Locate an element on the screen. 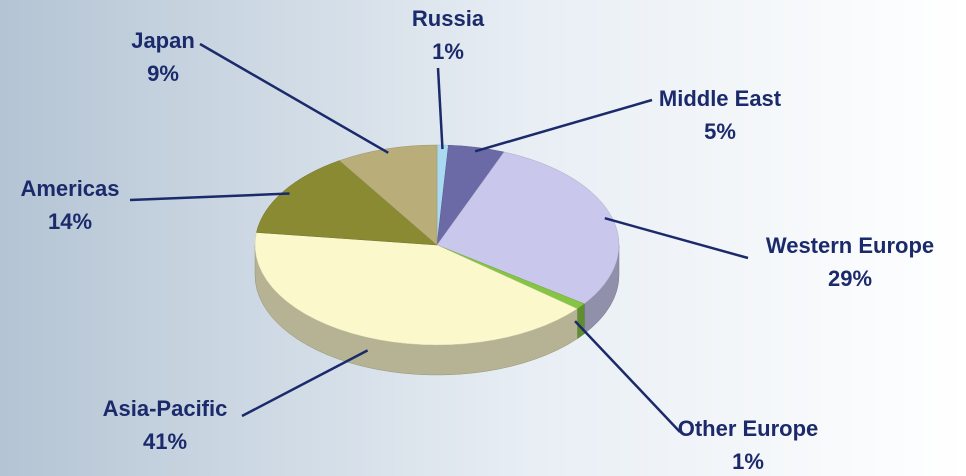 The image size is (966, 476). slice-value-label: 14% is located at coordinates (70, 221).